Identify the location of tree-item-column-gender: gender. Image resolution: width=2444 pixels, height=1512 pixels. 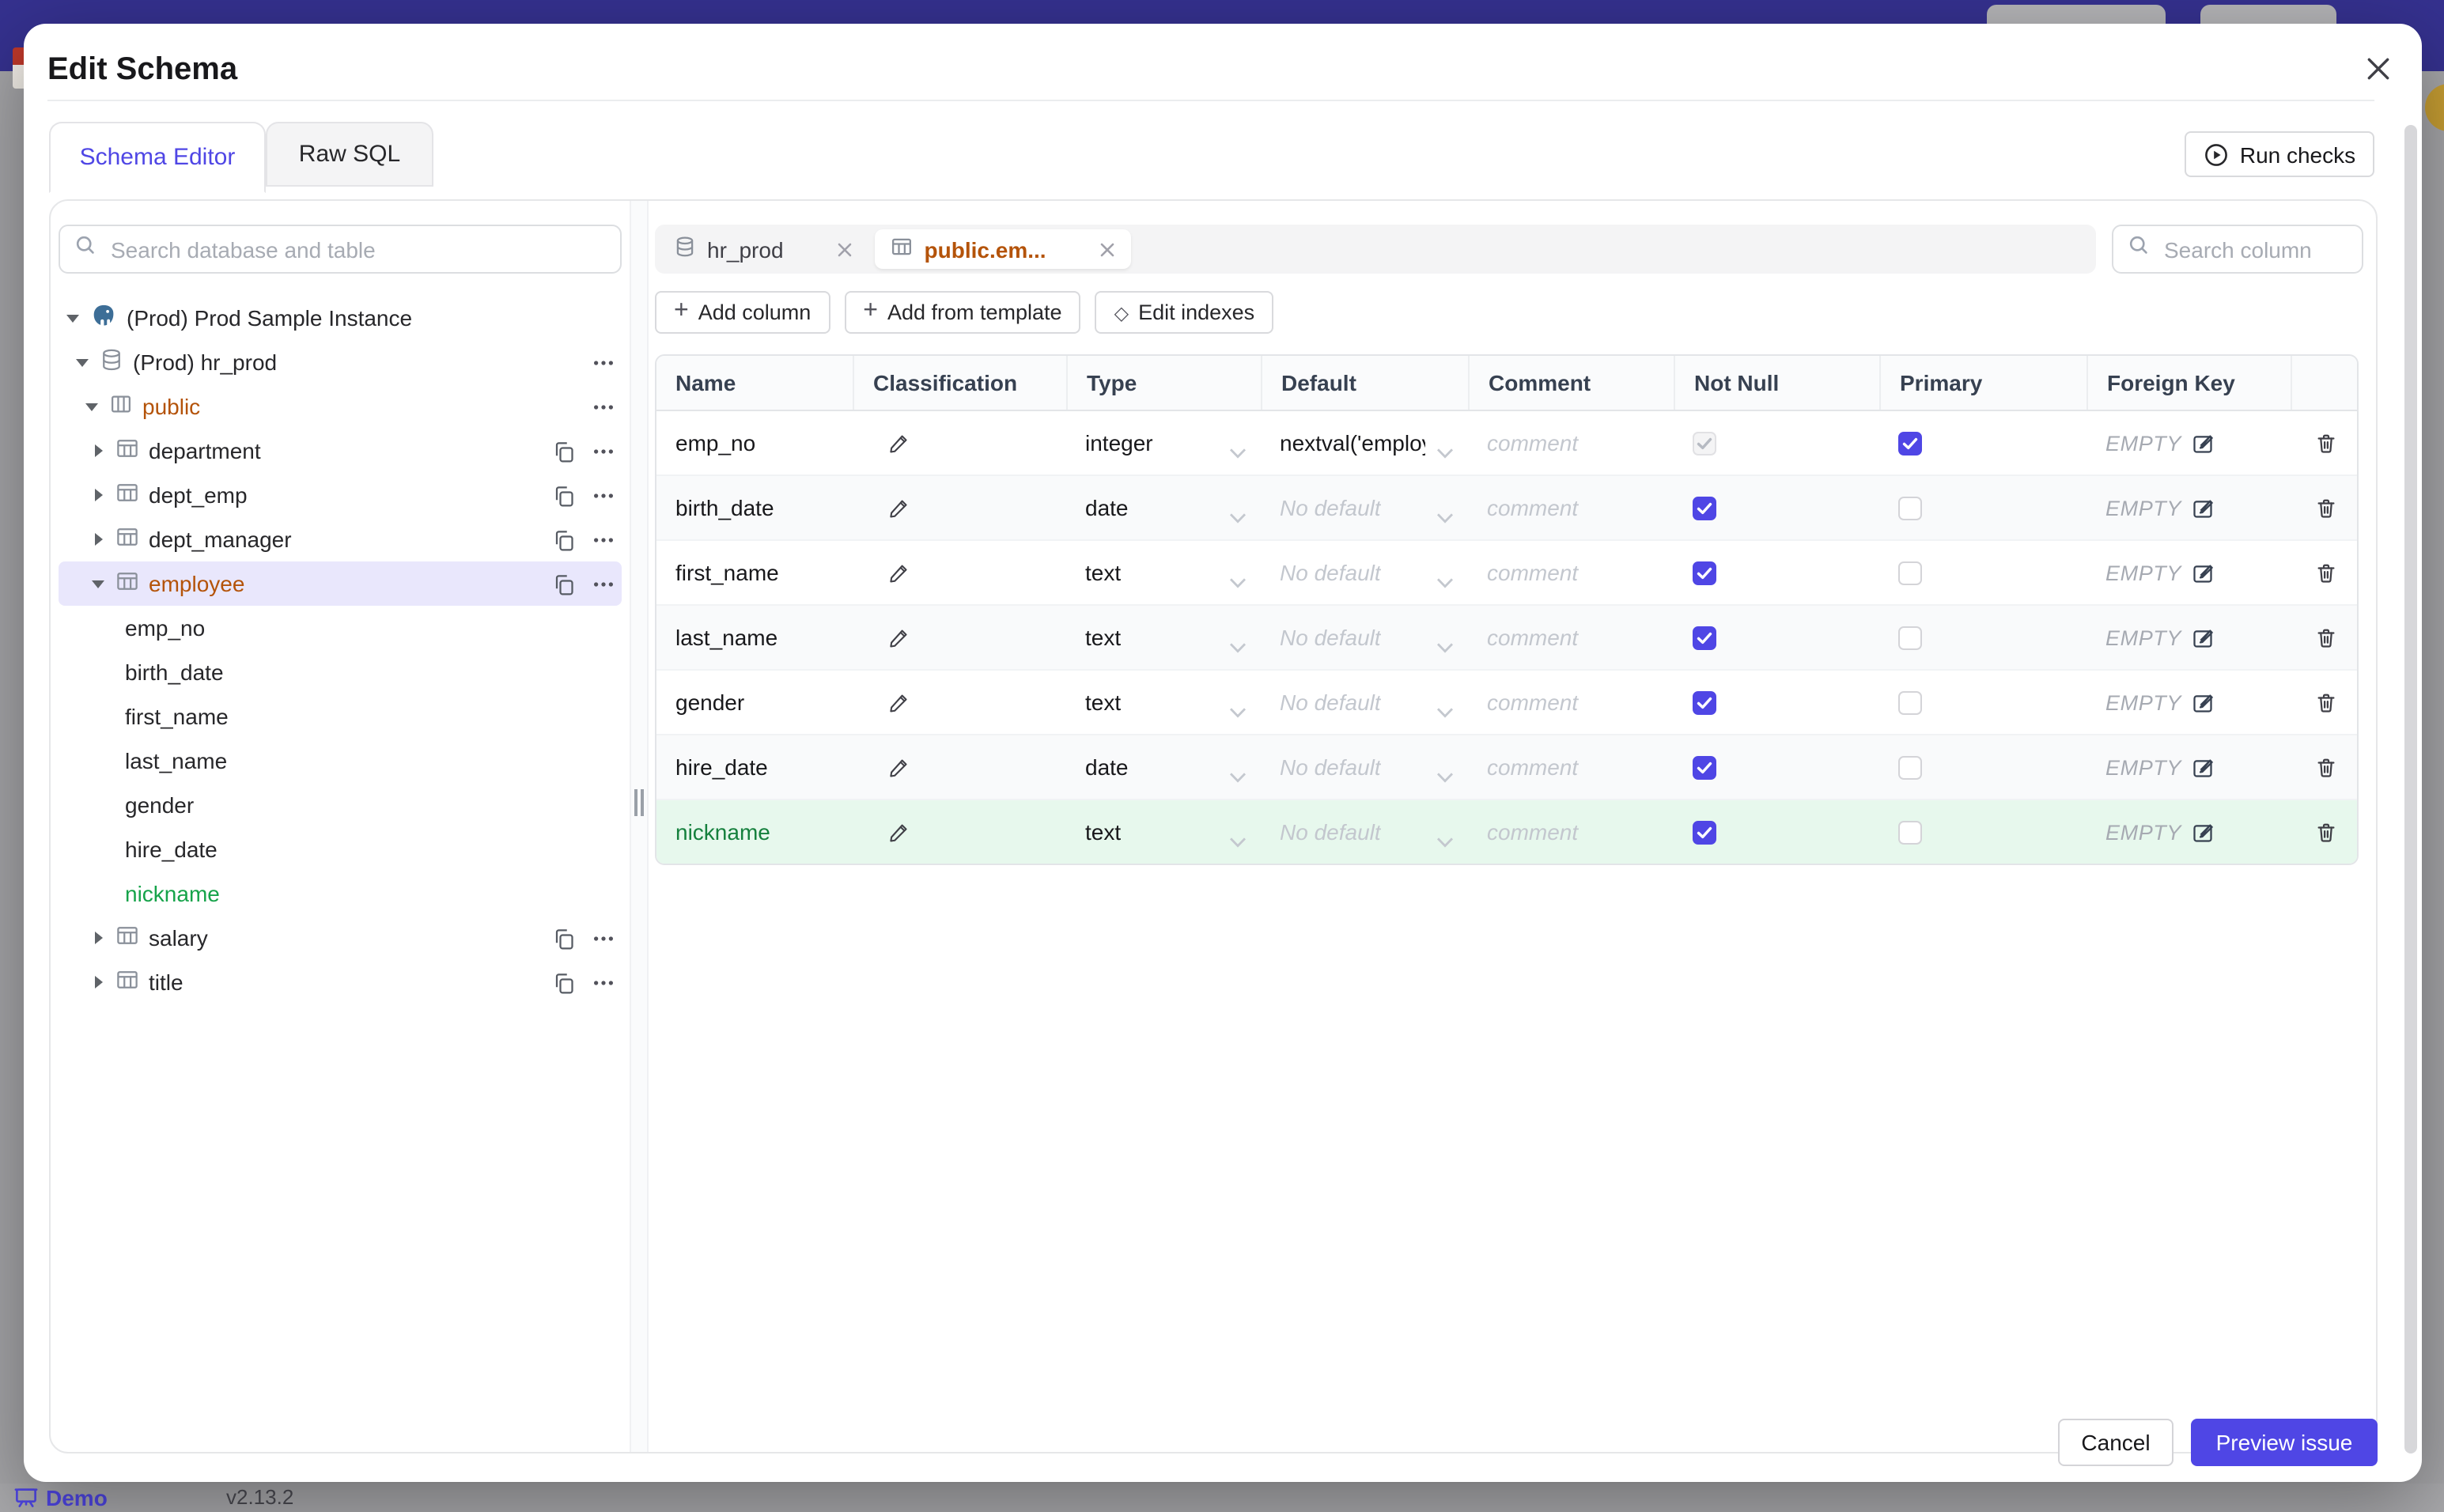
(340, 805).